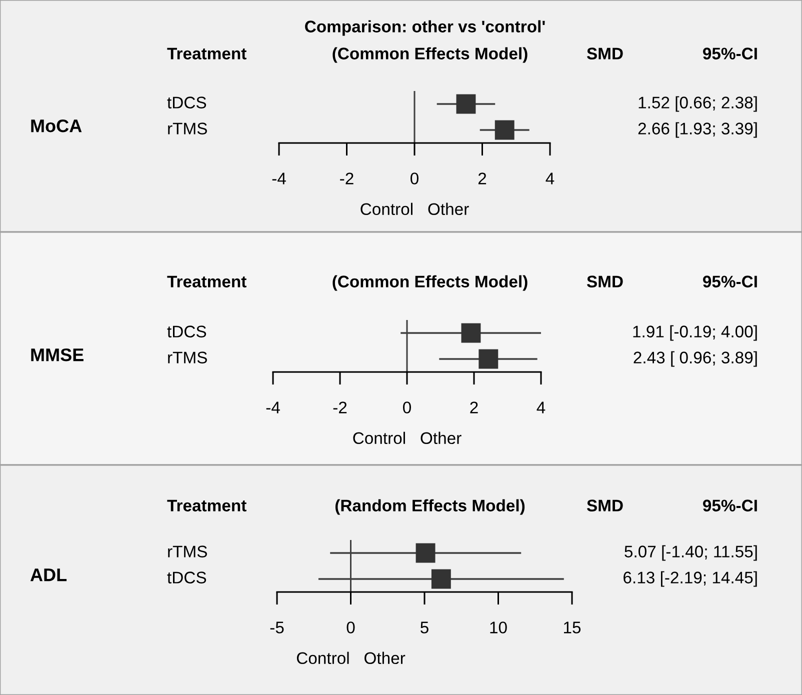 The height and width of the screenshot is (695, 802). What do you see at coordinates (57, 355) in the screenshot?
I see `y-axis-title: MMSE` at bounding box center [57, 355].